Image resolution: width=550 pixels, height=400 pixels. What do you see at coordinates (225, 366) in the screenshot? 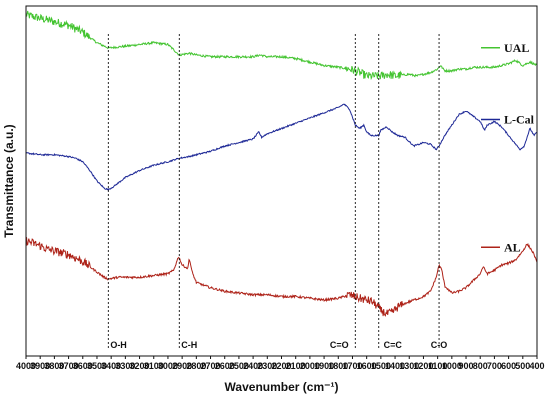
I see `x-tick-label-2600: 2600` at bounding box center [225, 366].